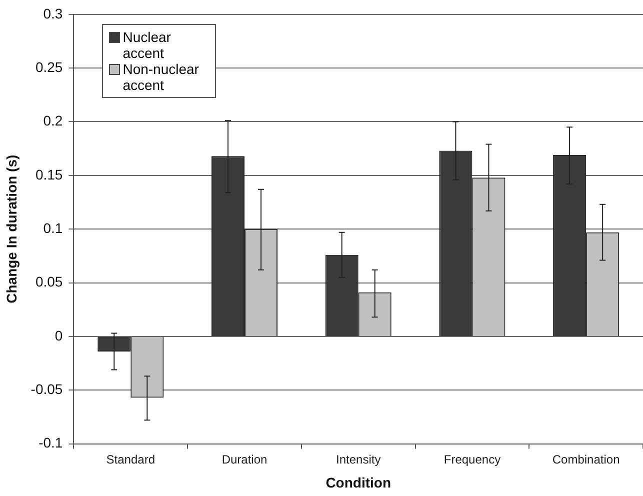  I want to click on y-tick-label: 0.15, so click(49, 174).